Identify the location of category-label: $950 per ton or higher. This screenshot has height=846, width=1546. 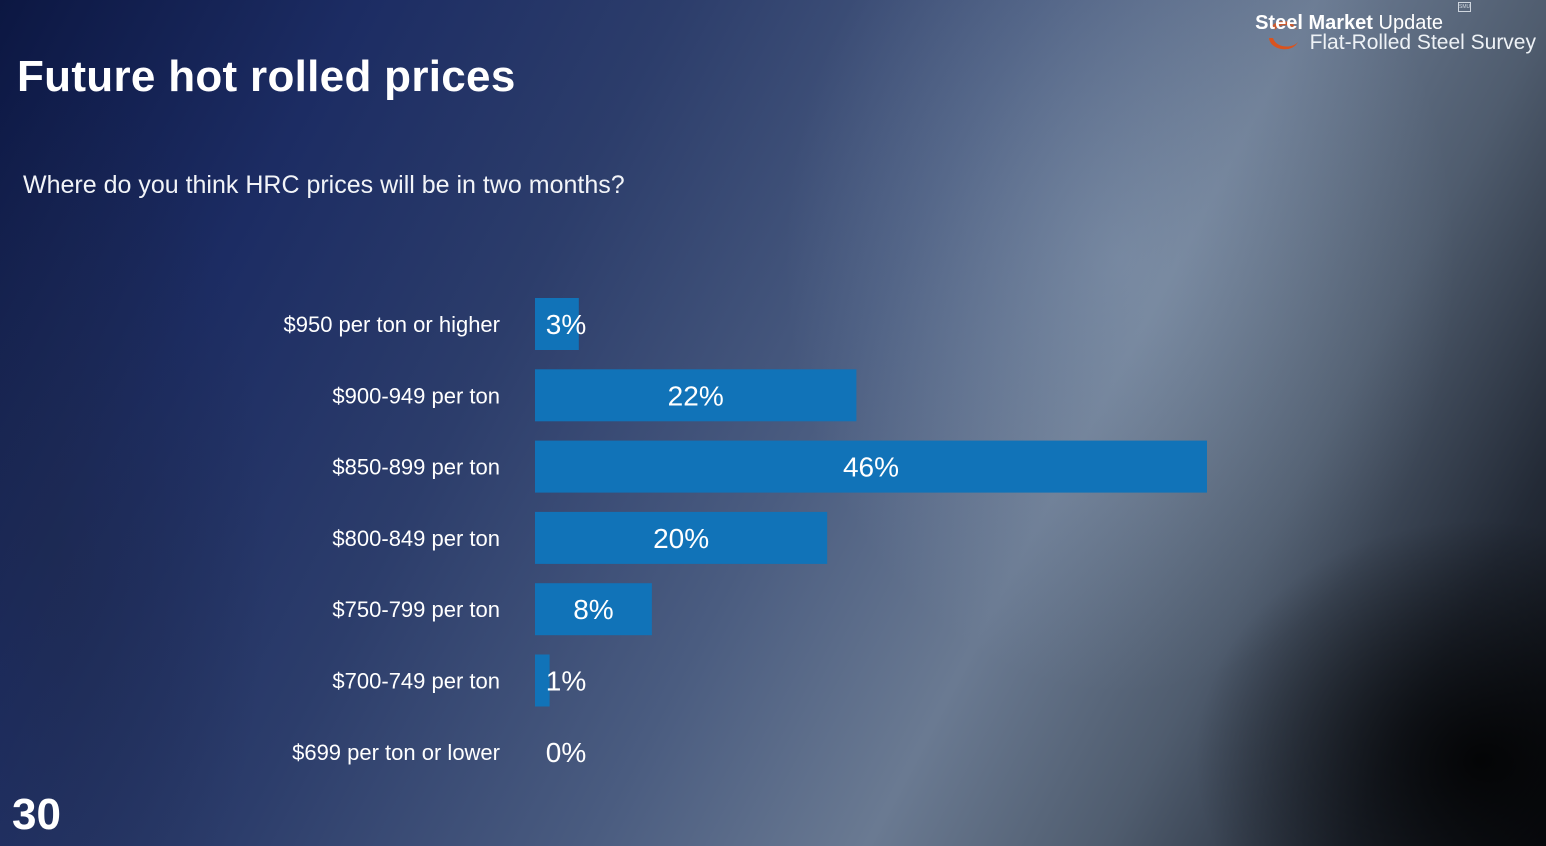
(392, 324).